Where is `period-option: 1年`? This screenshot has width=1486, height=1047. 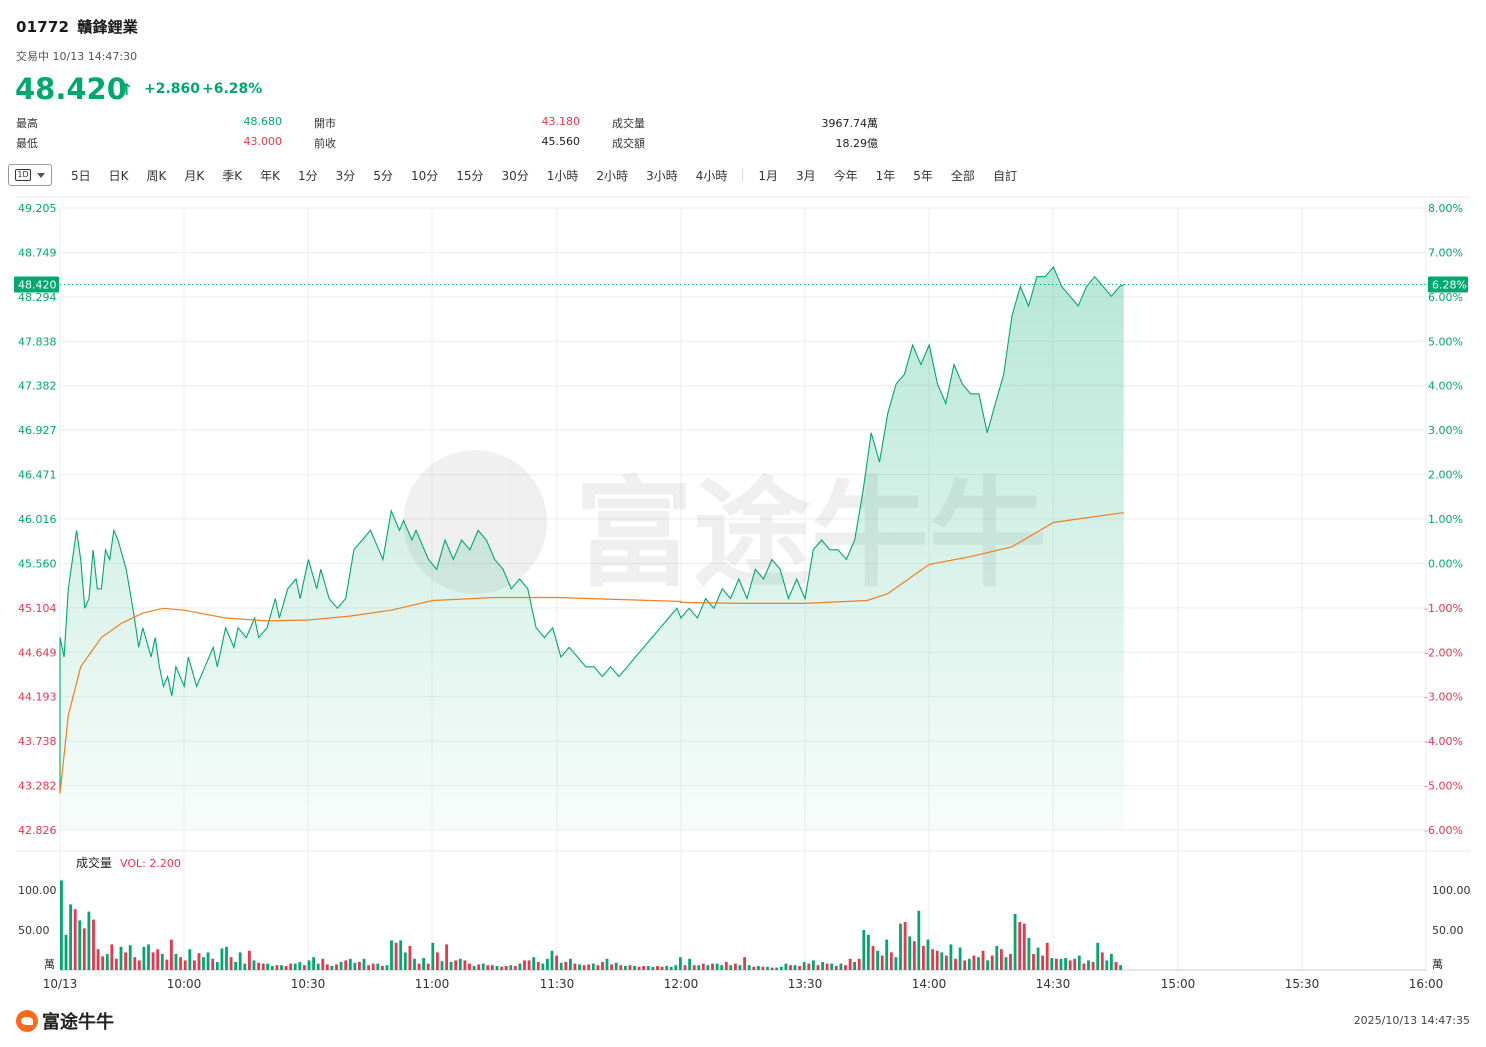
period-option: 1年 is located at coordinates (885, 175).